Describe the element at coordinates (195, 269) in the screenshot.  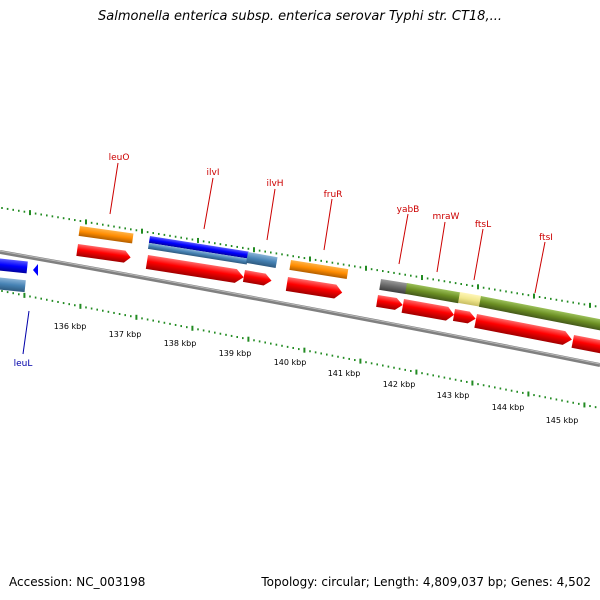
I see `cds-ilvI` at that location.